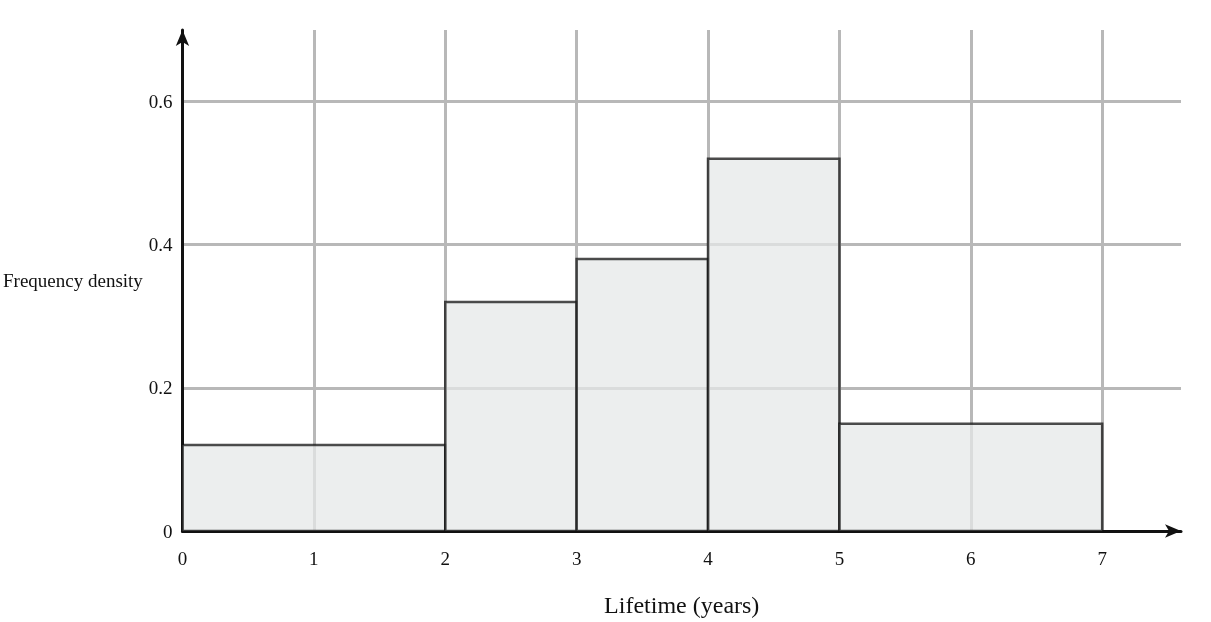  I want to click on x-tick-label: 1, so click(314, 558).